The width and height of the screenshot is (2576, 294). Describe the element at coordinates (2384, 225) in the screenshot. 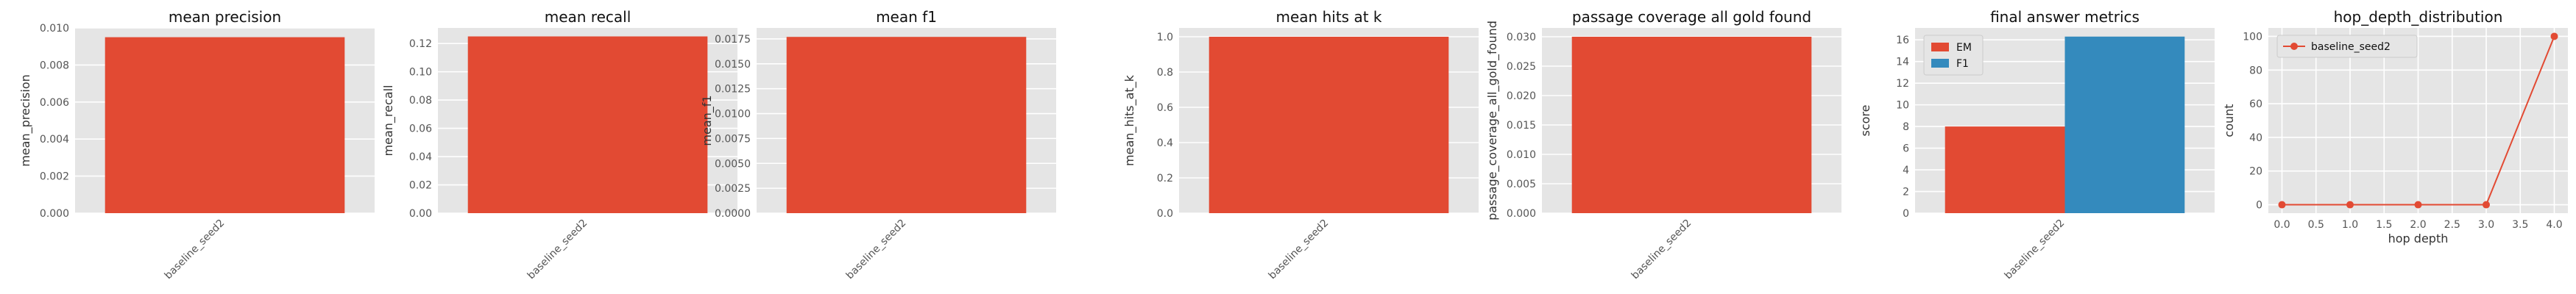

I see `x-tick-label: 1.5` at that location.